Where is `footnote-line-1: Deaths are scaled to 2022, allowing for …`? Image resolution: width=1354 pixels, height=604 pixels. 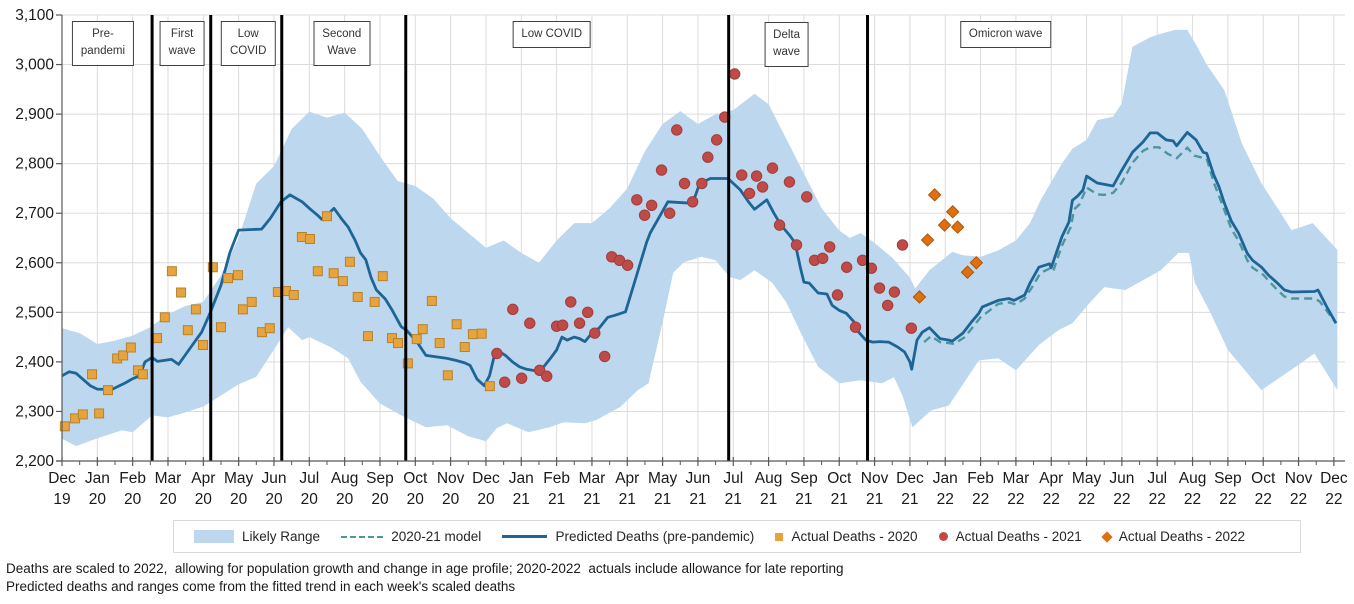
footnote-line-1: Deaths are scaled to 2022, allowing for … is located at coordinates (425, 568).